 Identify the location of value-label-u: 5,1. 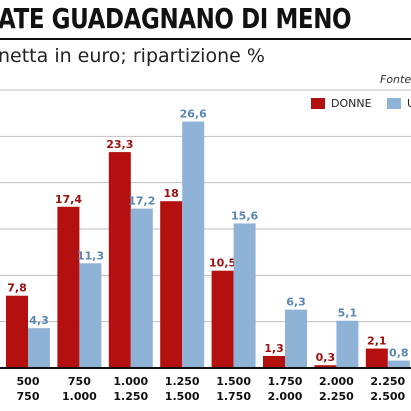
(348, 313).